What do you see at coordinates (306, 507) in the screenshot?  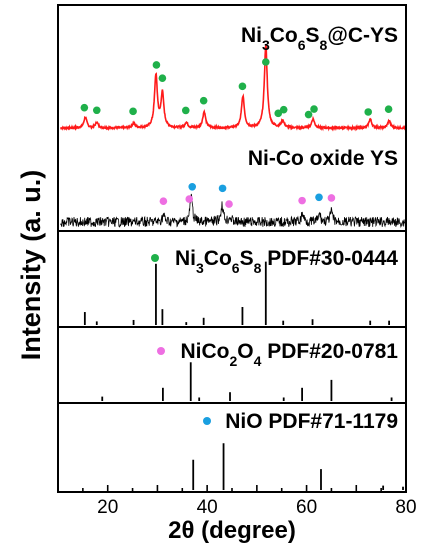 I see `x-tick-label: 60` at bounding box center [306, 507].